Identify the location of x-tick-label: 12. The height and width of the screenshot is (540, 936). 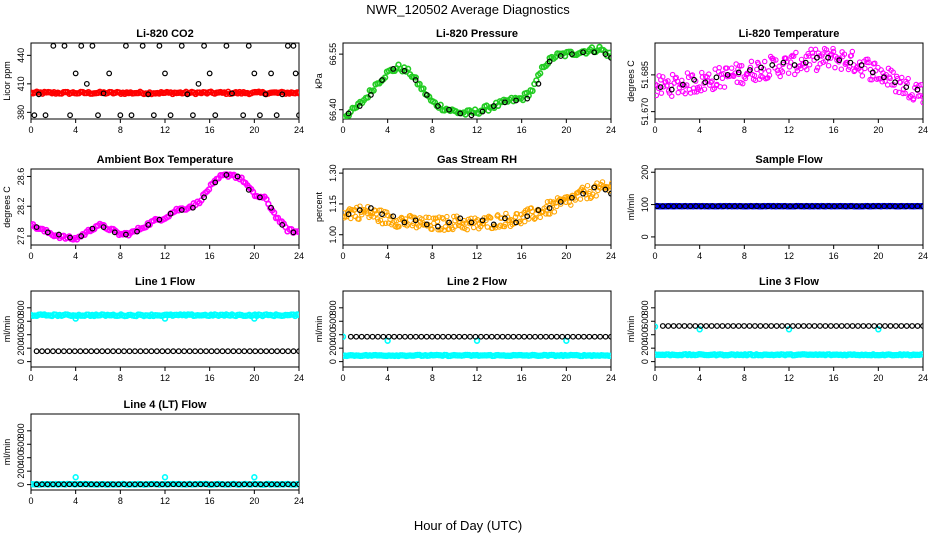
(477, 378).